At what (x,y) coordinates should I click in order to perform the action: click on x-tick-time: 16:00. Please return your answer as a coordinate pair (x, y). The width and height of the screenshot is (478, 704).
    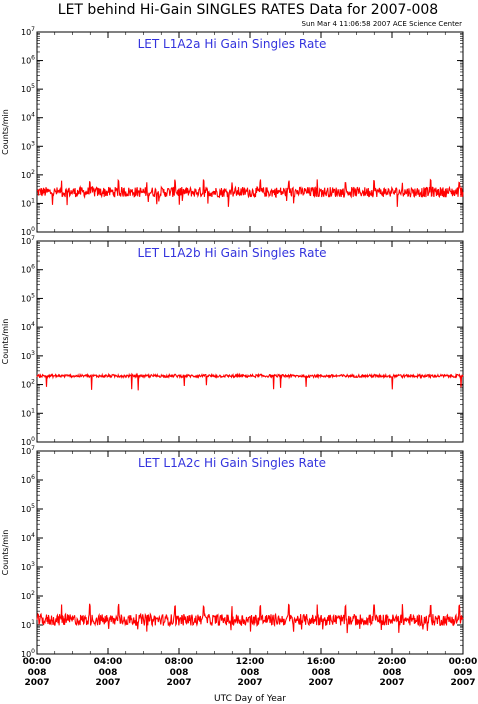
    Looking at the image, I should click on (321, 662).